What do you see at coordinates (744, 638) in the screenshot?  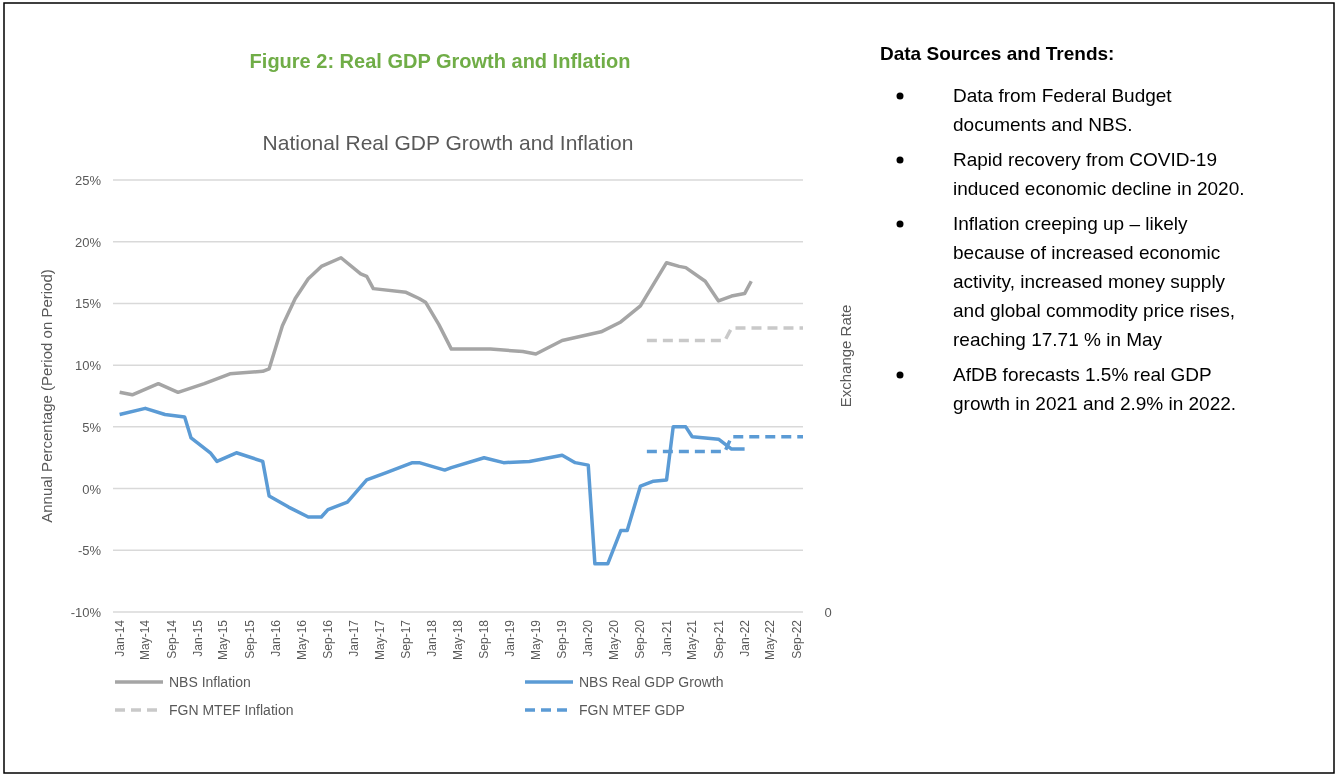 I see `x-tick-label: Jan-22` at bounding box center [744, 638].